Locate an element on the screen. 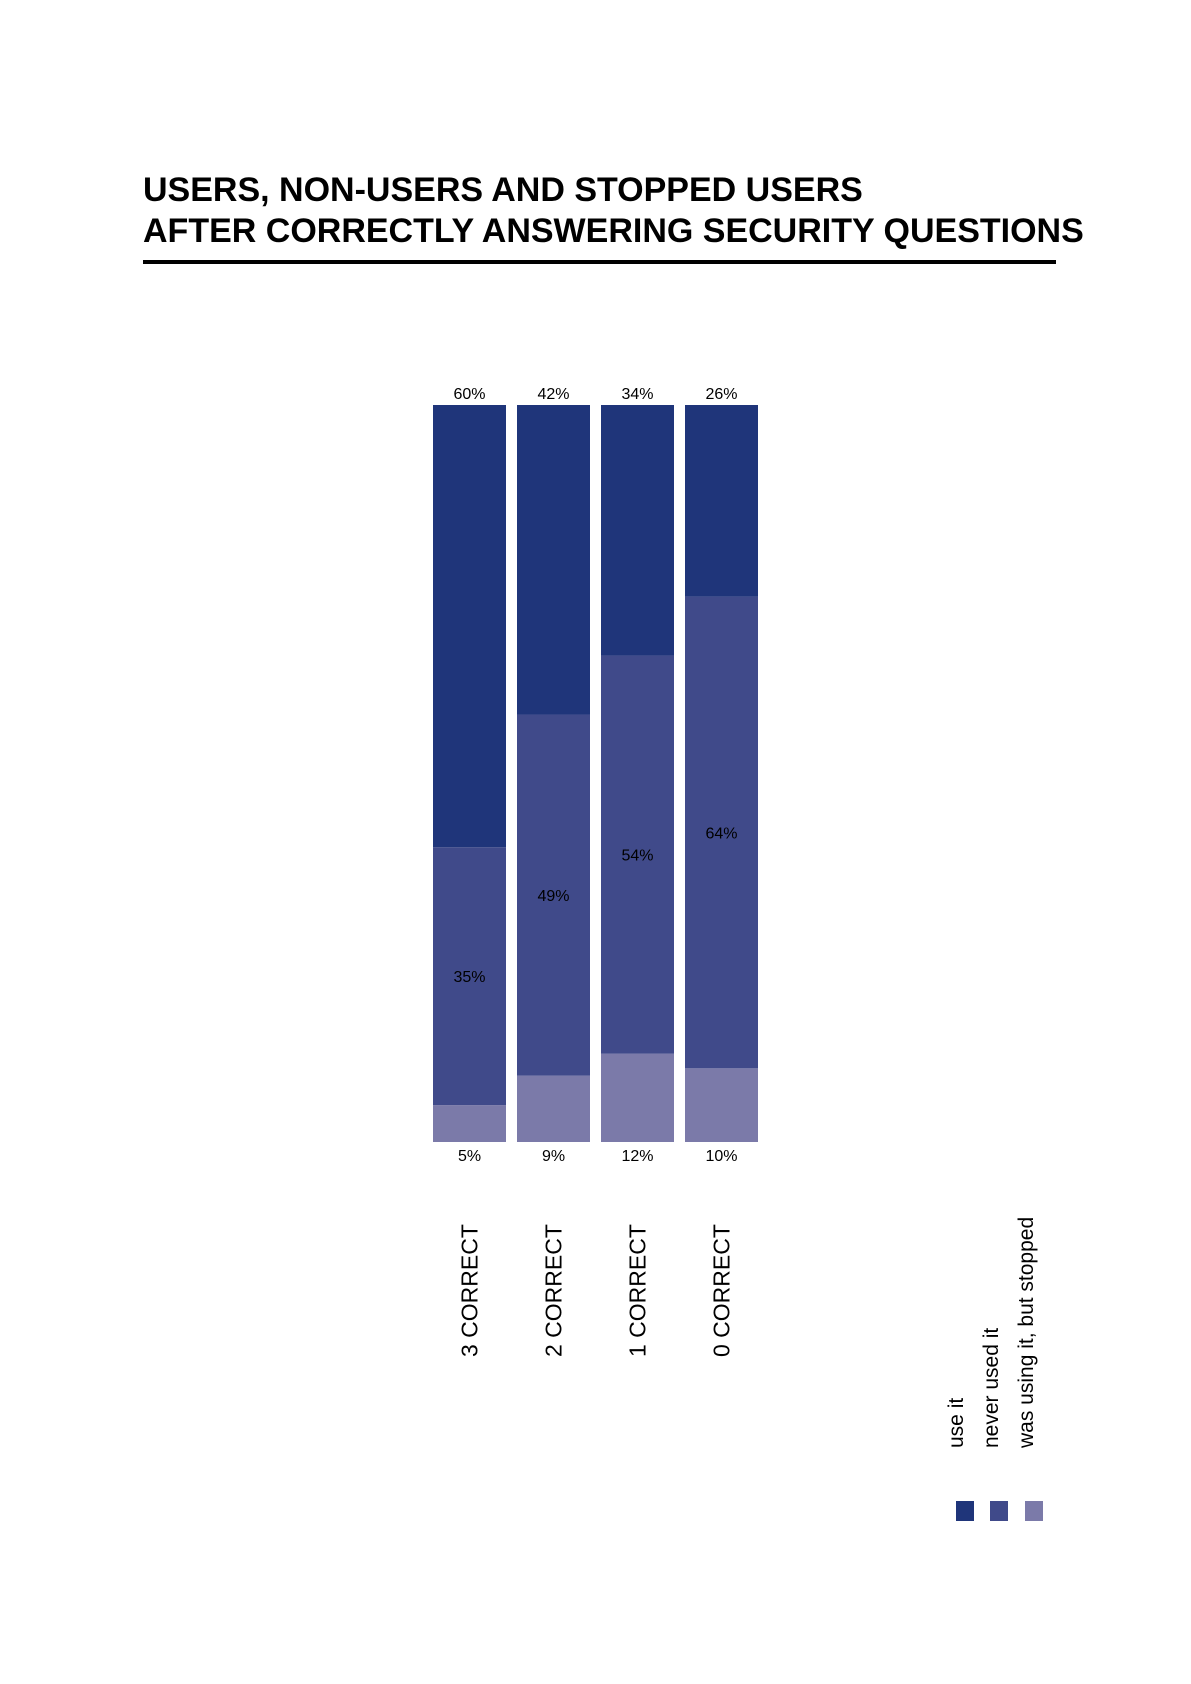 The image size is (1191, 1684). bar-never-used-it-3-correct is located at coordinates (469, 976).